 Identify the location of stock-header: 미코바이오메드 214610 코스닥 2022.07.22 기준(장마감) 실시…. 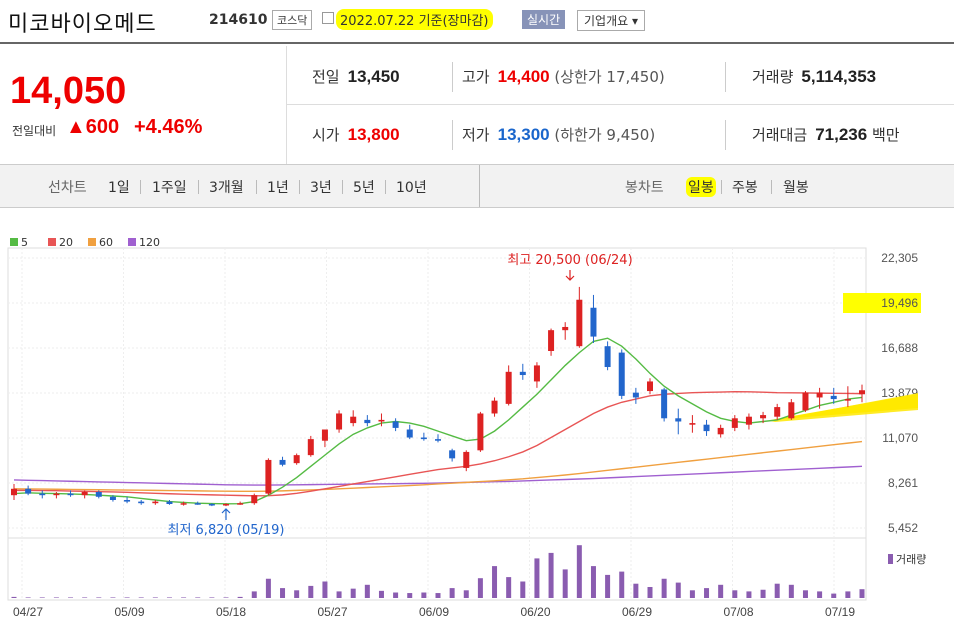
(477, 22).